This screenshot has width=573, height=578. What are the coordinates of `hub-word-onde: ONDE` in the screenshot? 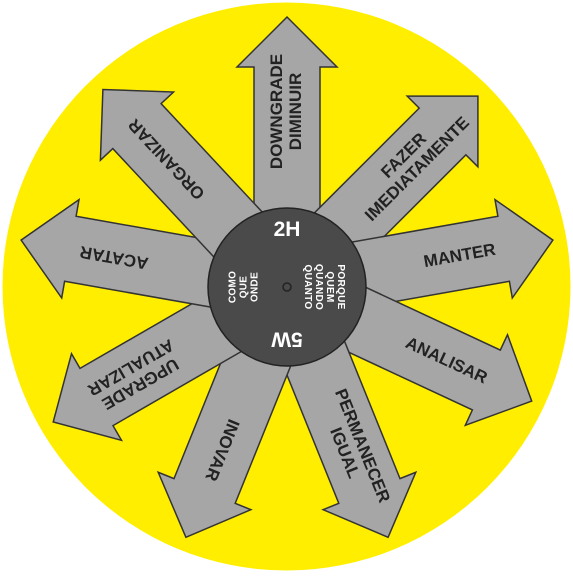 It's located at (255, 287).